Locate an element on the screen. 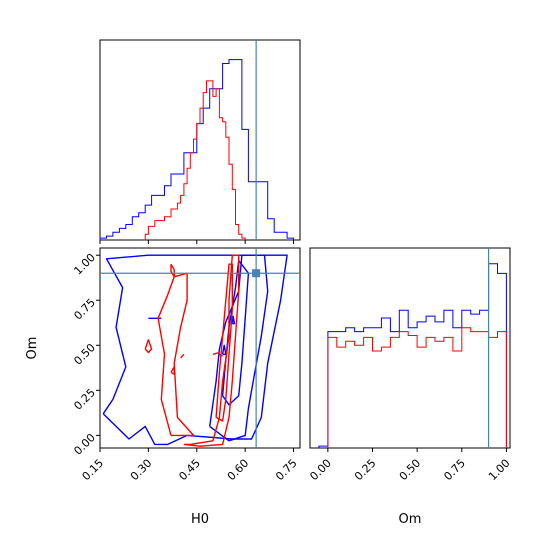 This screenshot has height=555, width=550. h0-histogram-panel is located at coordinates (200, 141).